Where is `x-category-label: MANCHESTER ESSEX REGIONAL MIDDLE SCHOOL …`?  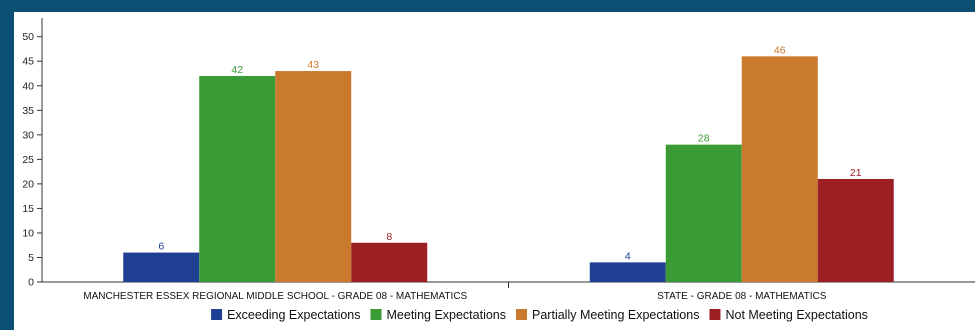
x-category-label: MANCHESTER ESSEX REGIONAL MIDDLE SCHOOL … is located at coordinates (275, 296).